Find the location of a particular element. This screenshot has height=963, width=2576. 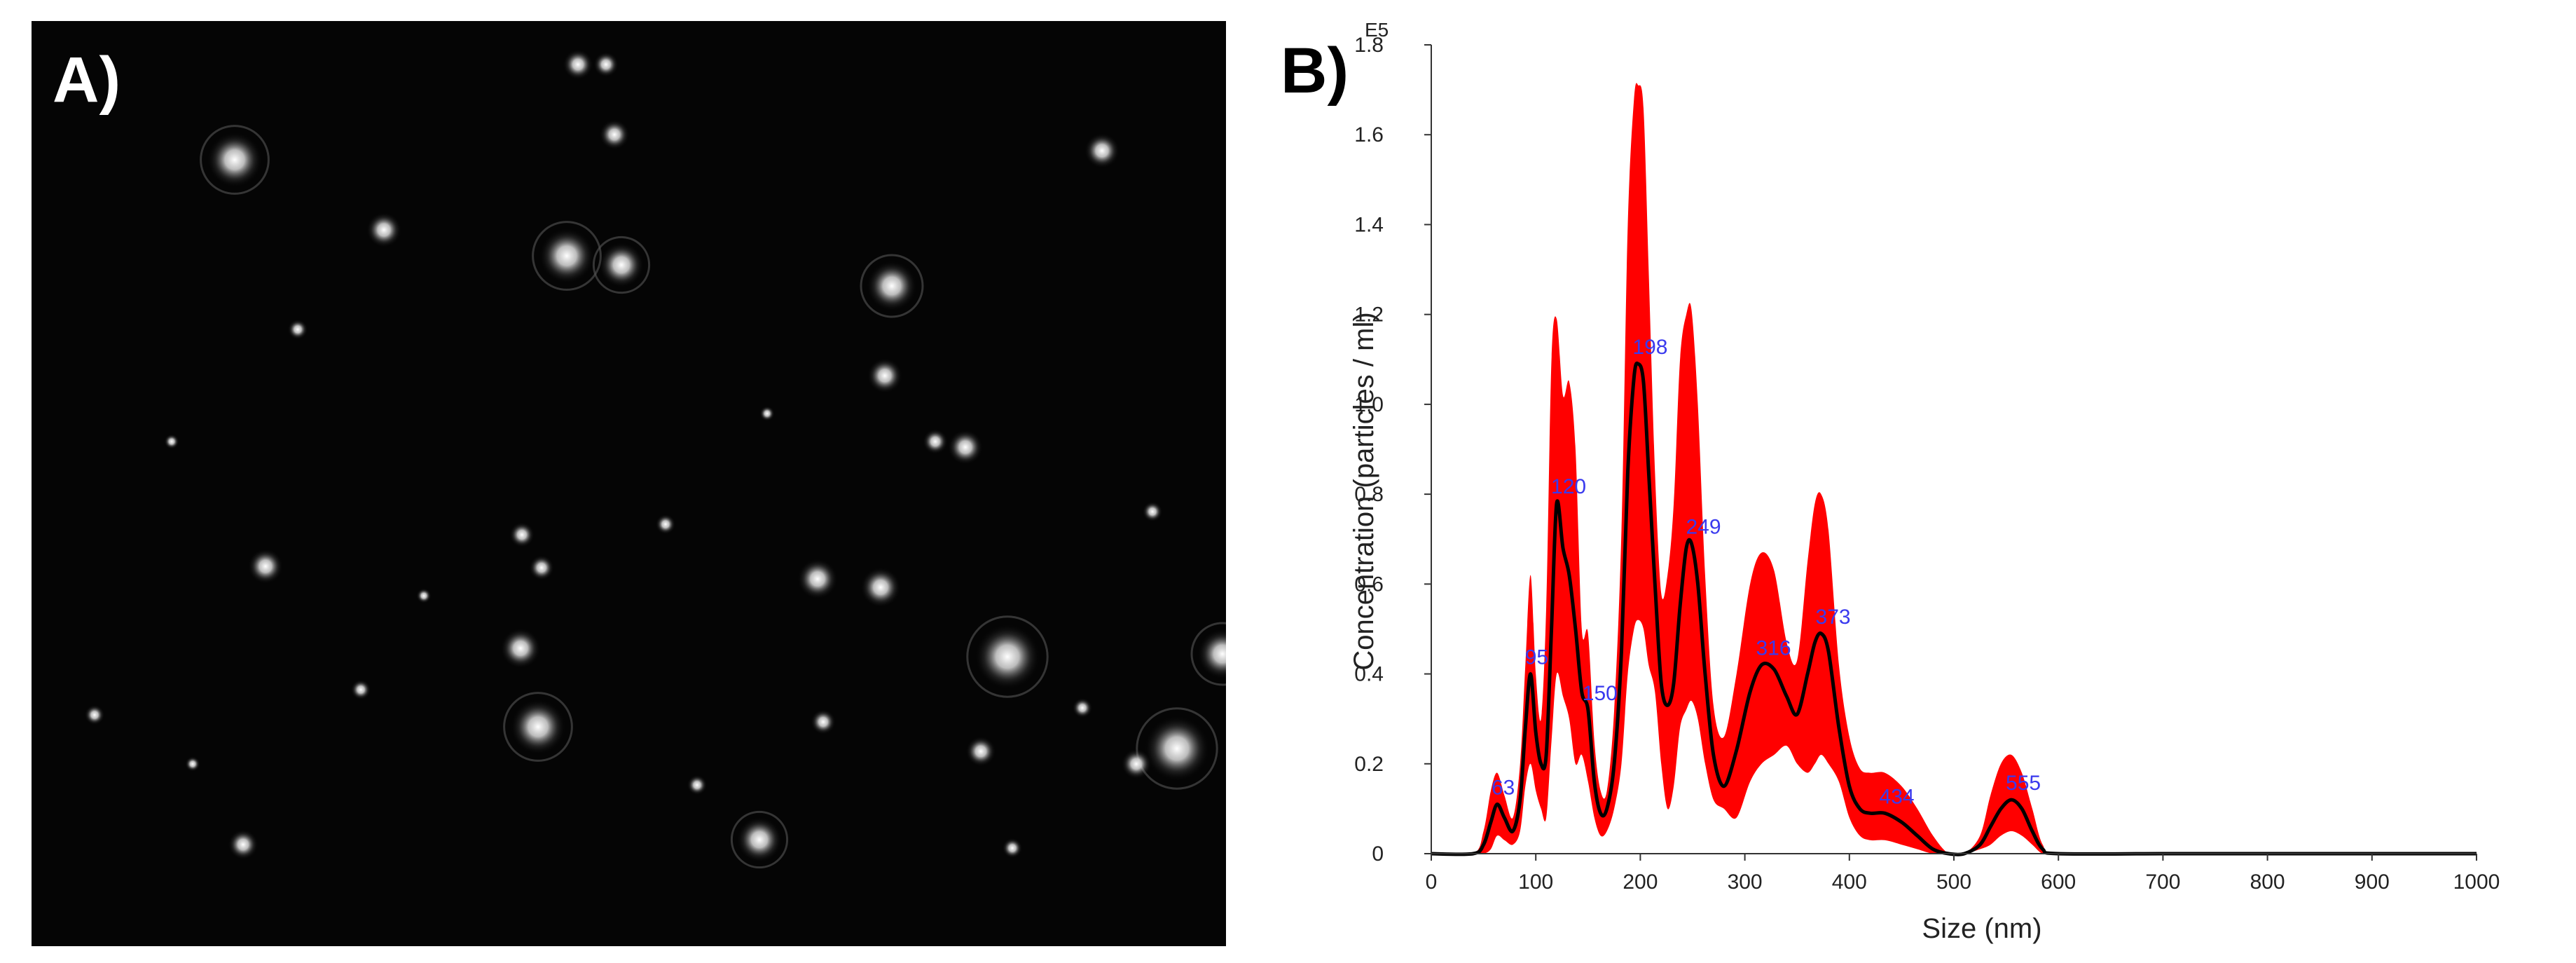

y-tick-label: 0.2 is located at coordinates (1369, 764).